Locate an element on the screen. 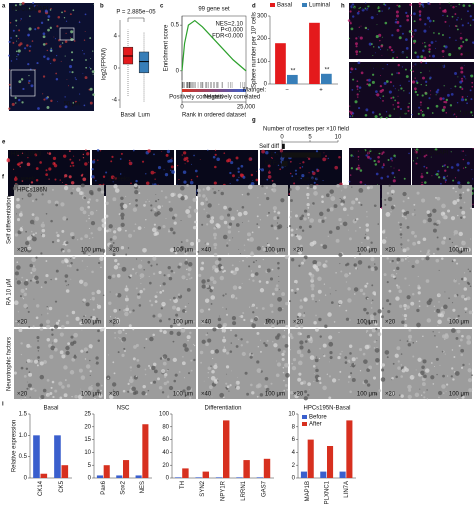 This screenshot has width=474, height=505. label: 200 μm is located at coordinates (398, 55).